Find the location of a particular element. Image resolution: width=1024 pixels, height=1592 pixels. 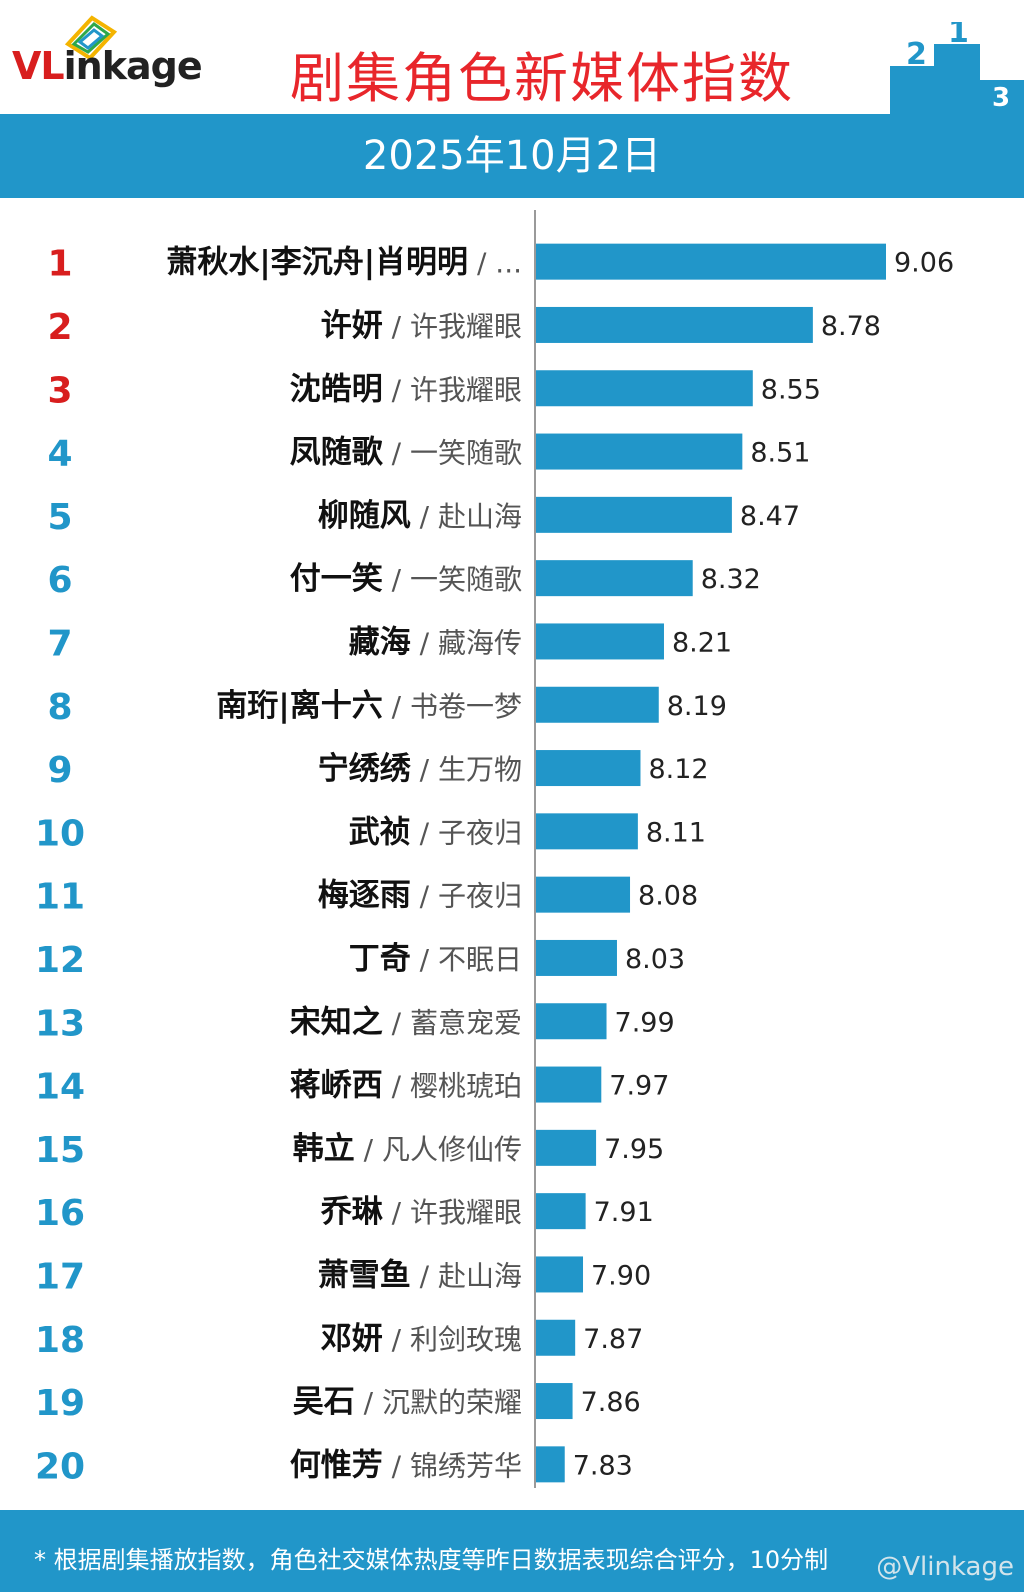

character-name: 武祯 is located at coordinates (380, 832).